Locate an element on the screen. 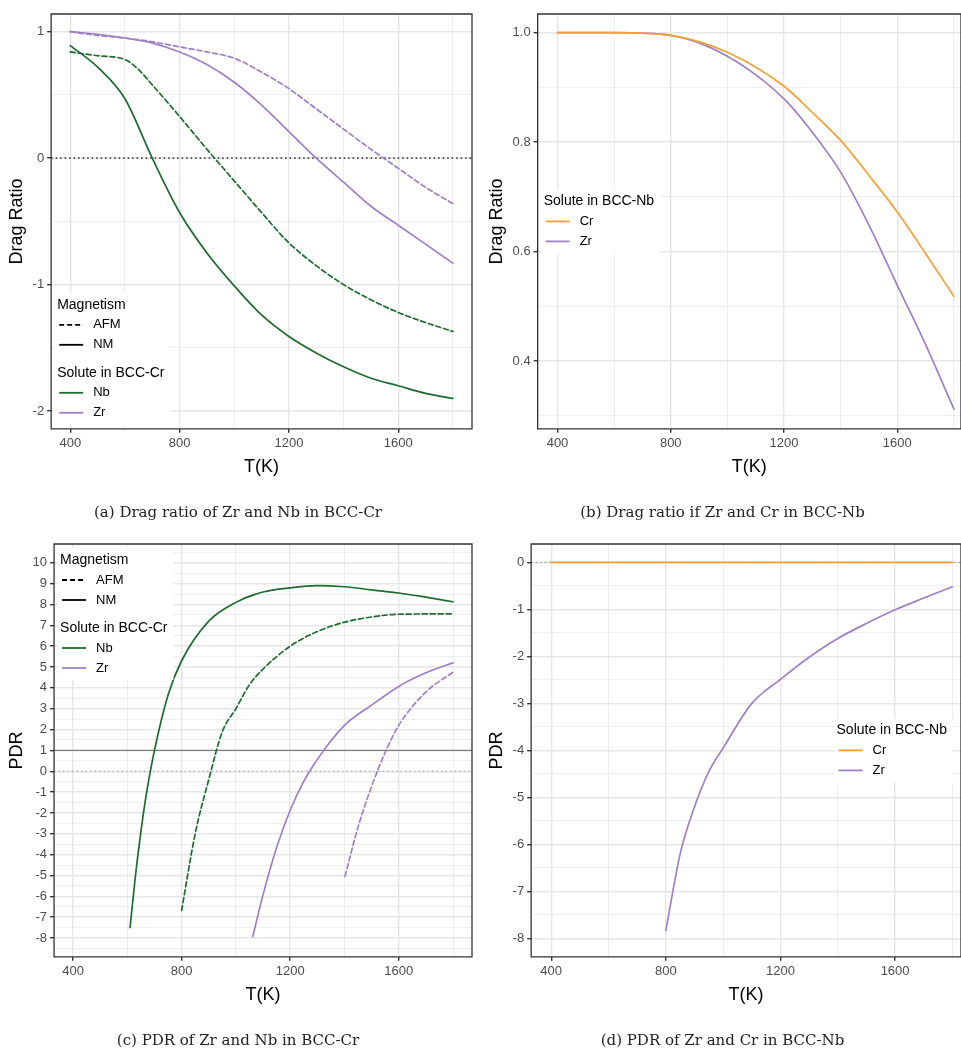 Image resolution: width=961 pixels, height=1058 pixels. y-tick-label: 2 is located at coordinates (43, 729).